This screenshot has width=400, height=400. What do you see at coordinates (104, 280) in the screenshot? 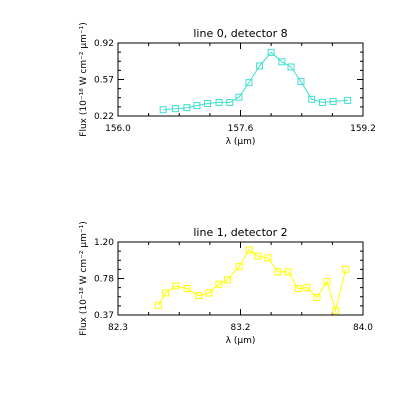
I see `y-tick-label: 0.78` at bounding box center [104, 280].